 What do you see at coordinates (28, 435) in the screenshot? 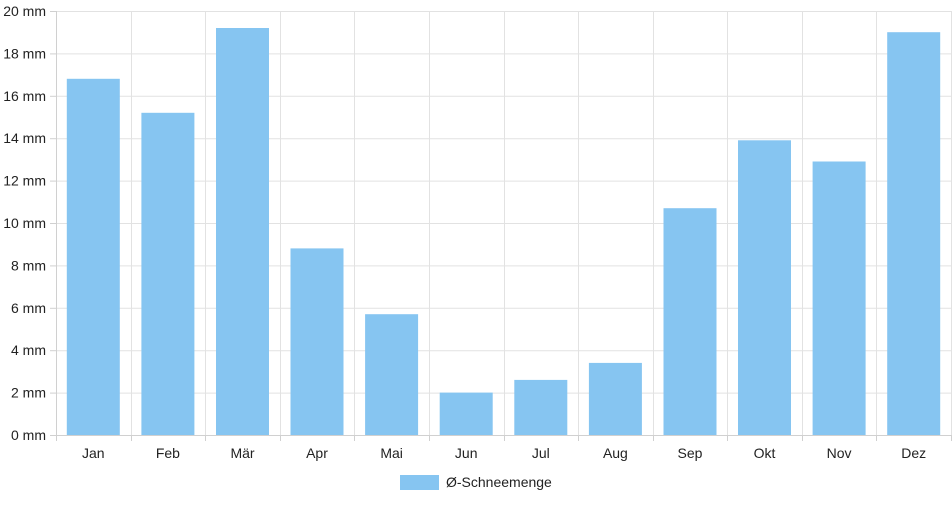
I see `y-tick-label: 0 mm` at bounding box center [28, 435].